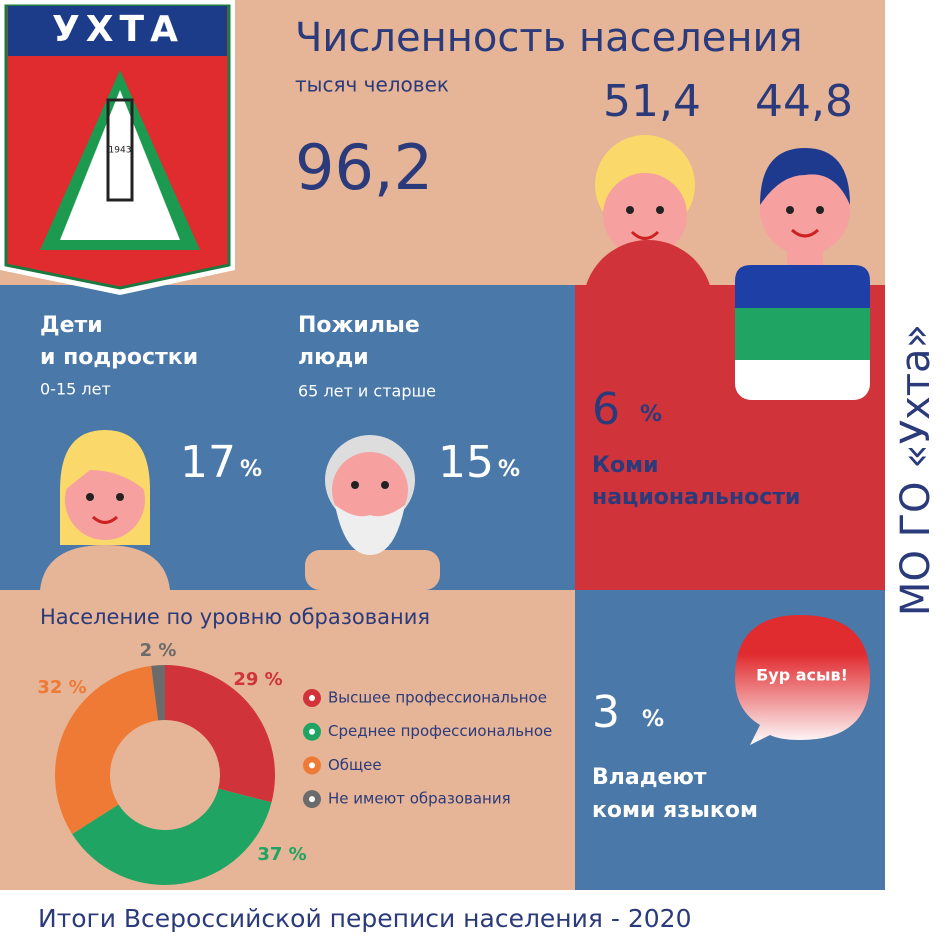 The width and height of the screenshot is (945, 945). Describe the element at coordinates (649, 777) in the screenshot. I see `language-text: Владеют` at that location.